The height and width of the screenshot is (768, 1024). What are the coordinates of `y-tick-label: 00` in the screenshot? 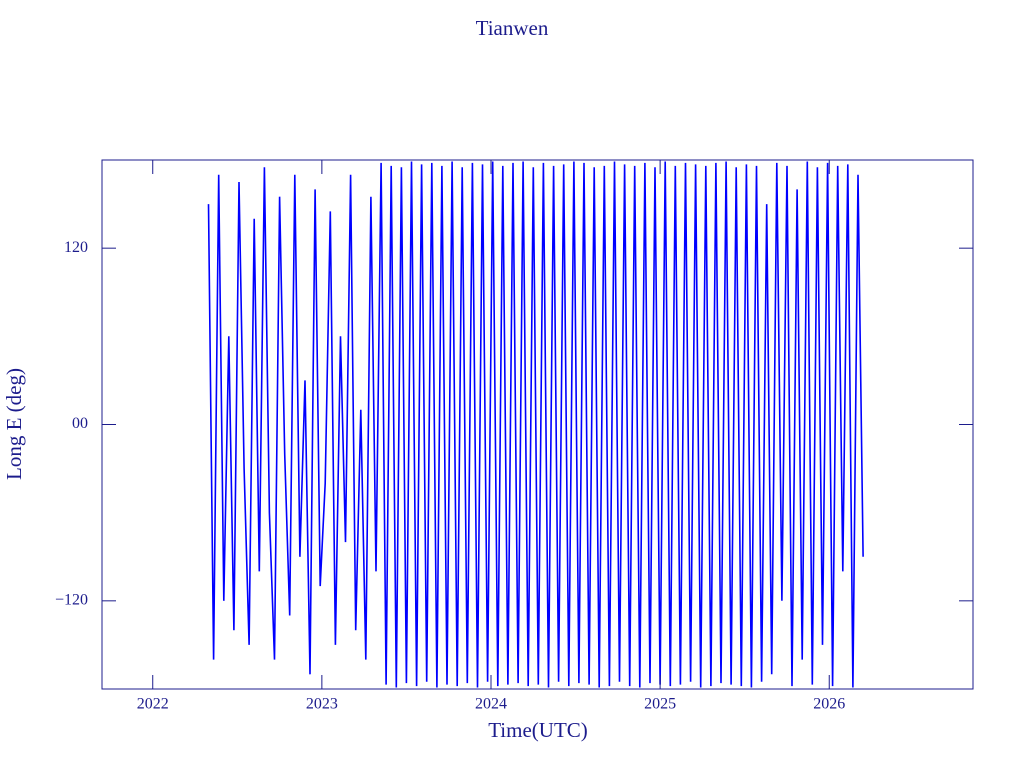 It's located at (80, 423).